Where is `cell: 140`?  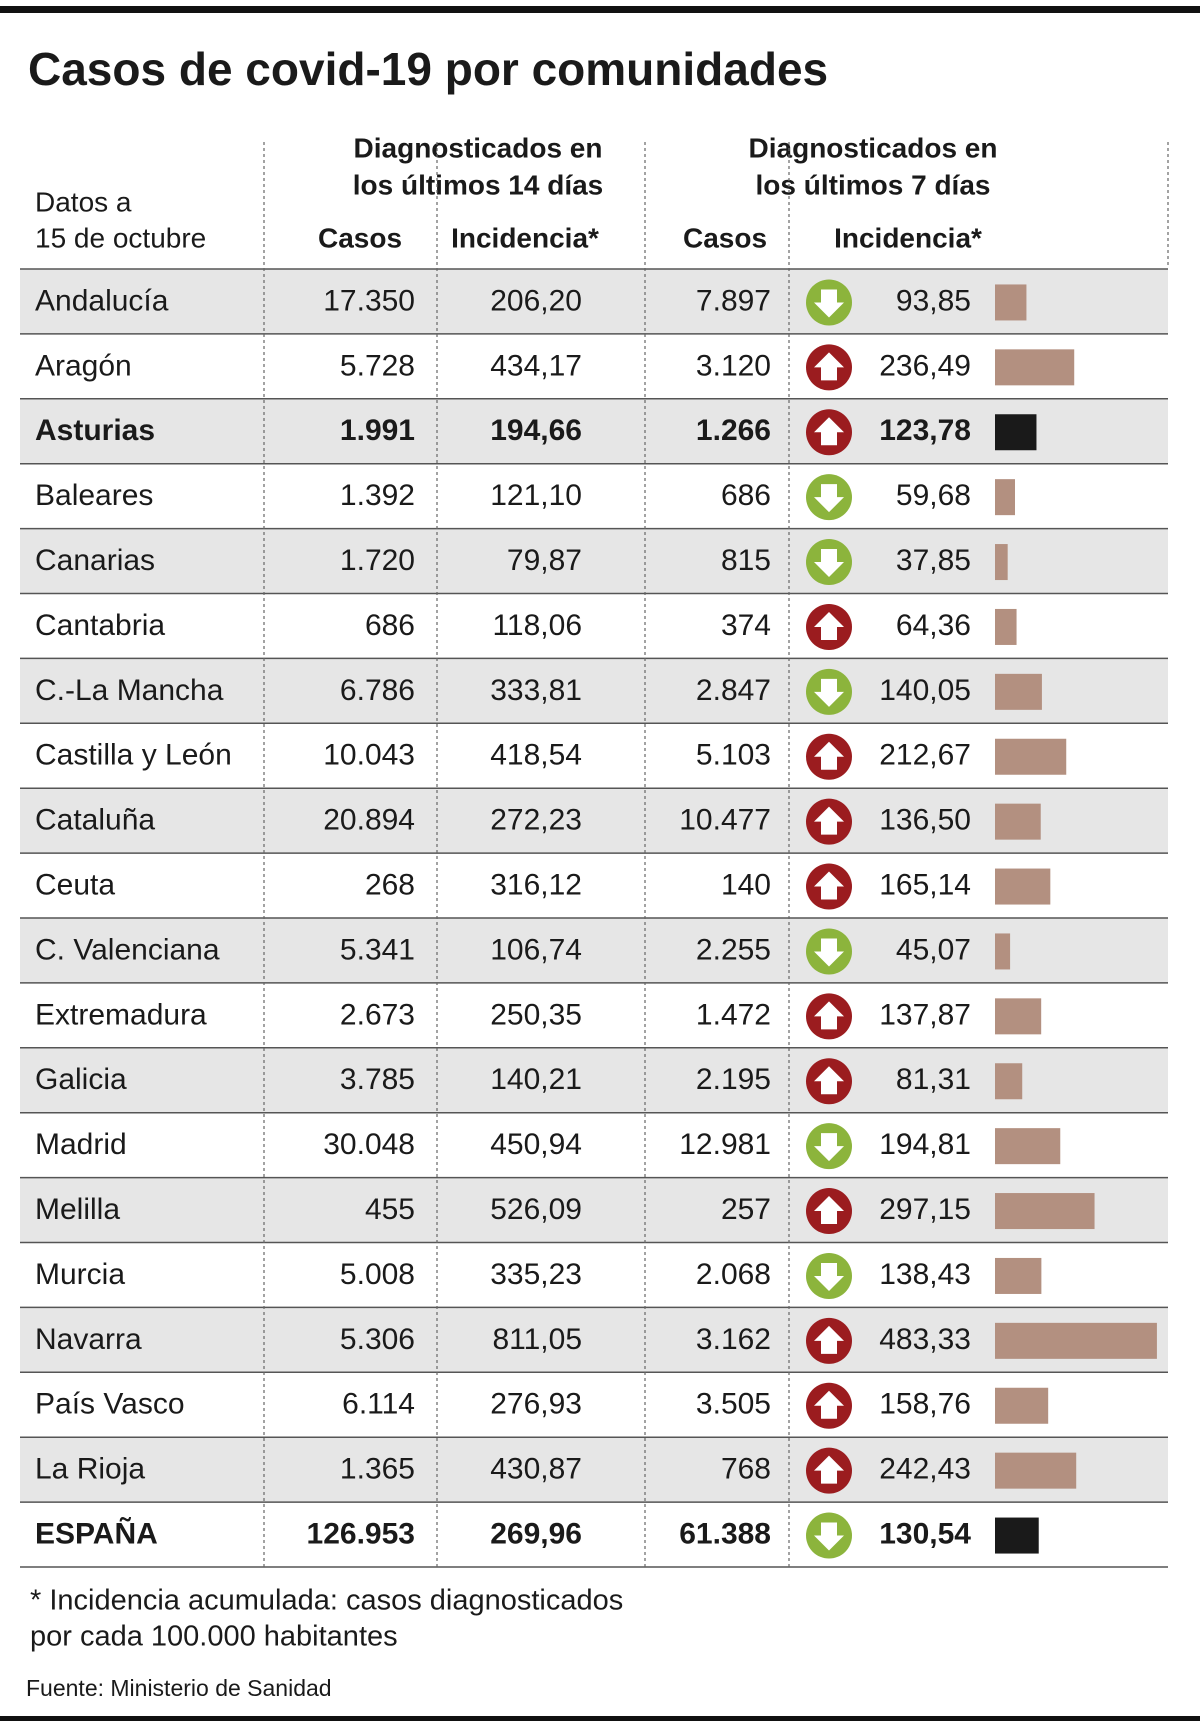 cell: 140 is located at coordinates (746, 884).